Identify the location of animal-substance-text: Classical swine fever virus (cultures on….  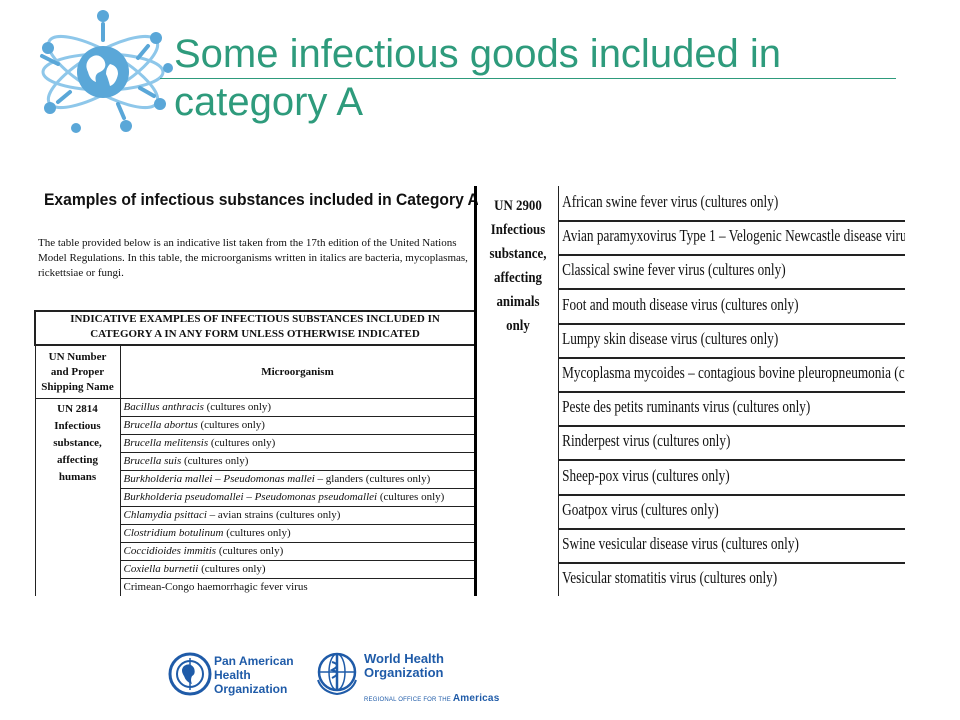
(674, 270).